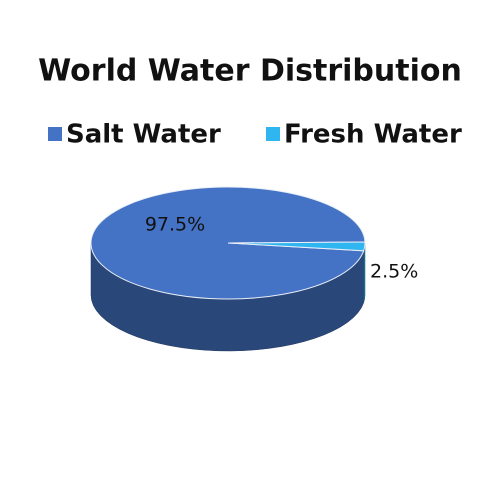 The height and width of the screenshot is (500, 500). I want to click on legend: Salt Water Fresh Water, so click(255, 135).